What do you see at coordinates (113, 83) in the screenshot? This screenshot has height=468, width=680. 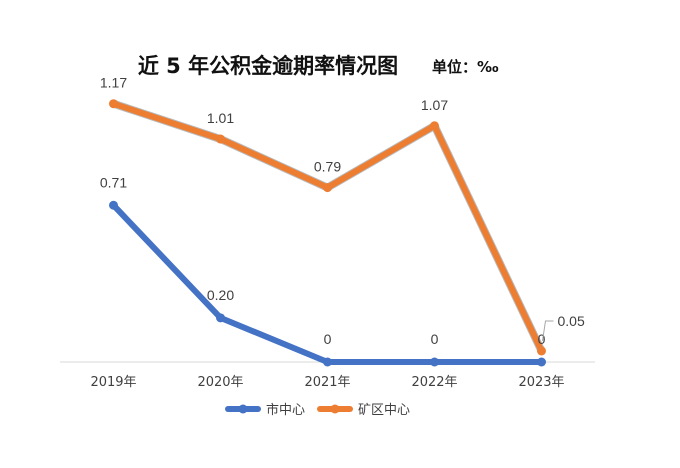 I see `data-label: 1.17` at bounding box center [113, 83].